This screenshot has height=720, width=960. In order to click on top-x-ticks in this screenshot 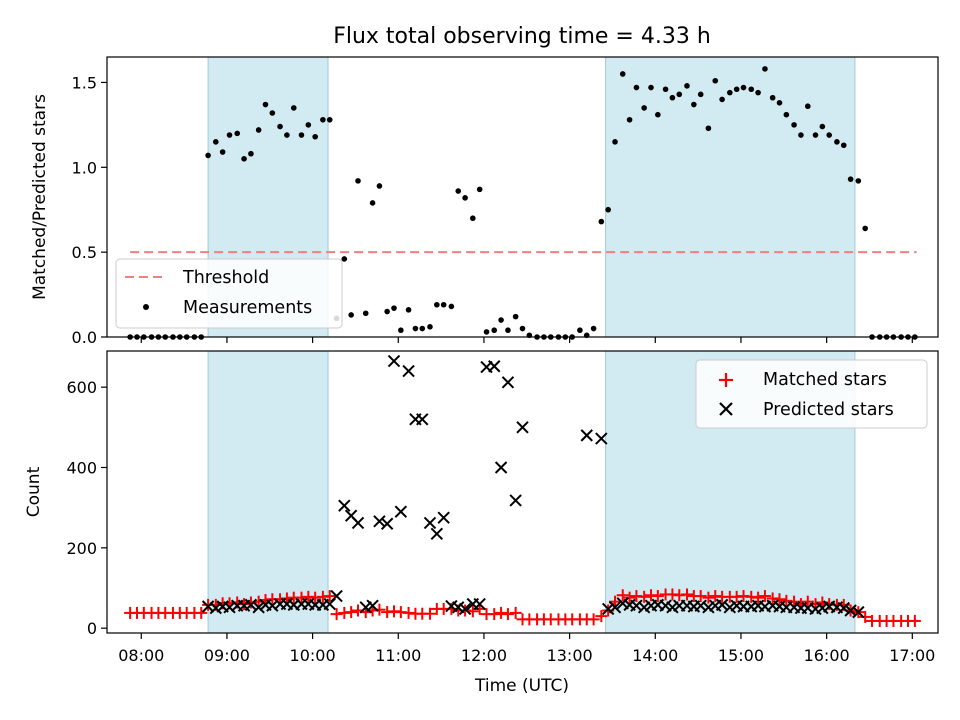, I will do `click(526, 340)`.